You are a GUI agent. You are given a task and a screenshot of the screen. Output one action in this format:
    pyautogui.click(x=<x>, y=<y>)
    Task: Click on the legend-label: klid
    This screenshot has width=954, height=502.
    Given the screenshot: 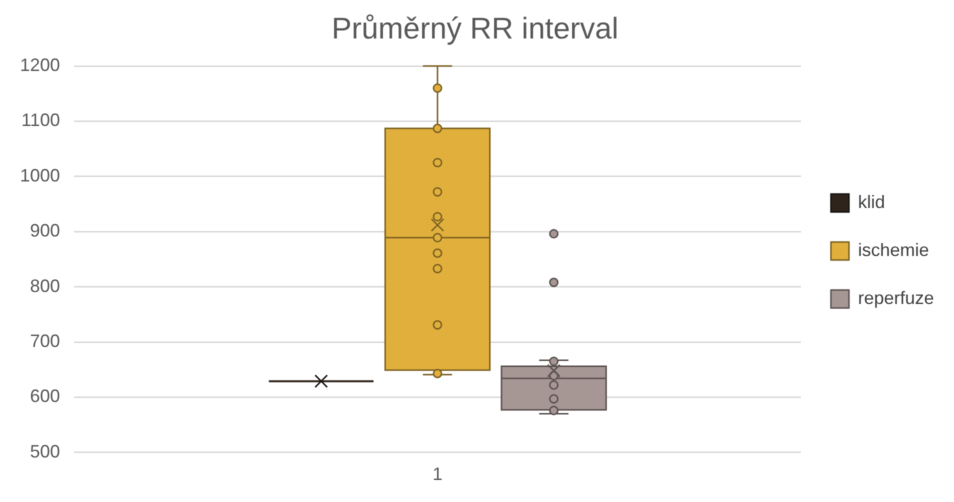 What is the action you would take?
    pyautogui.click(x=871, y=202)
    